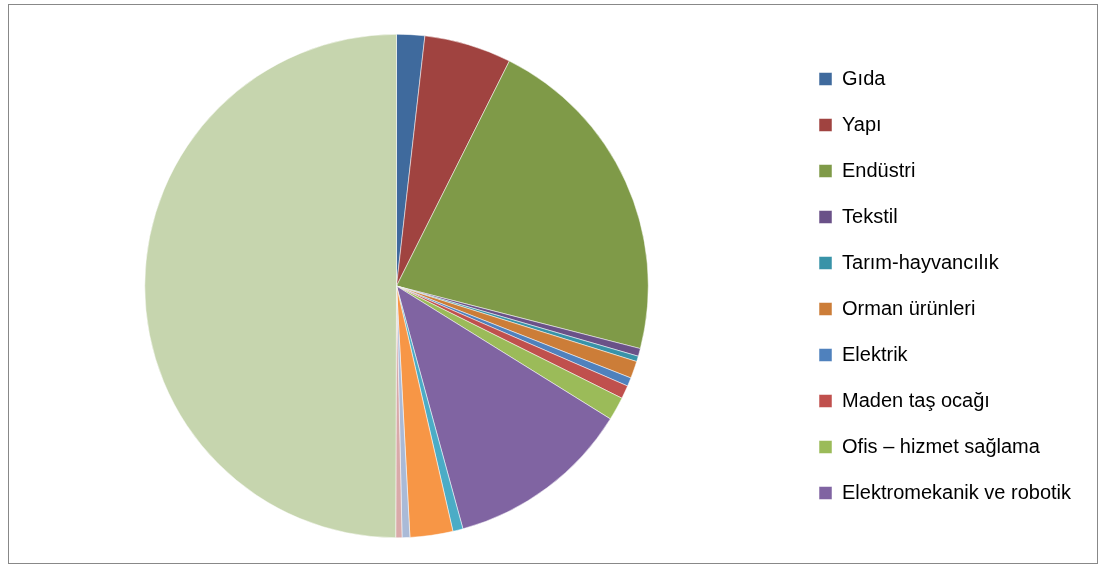 This screenshot has width=1101, height=564. I want to click on legend-label: Yapı, so click(862, 123).